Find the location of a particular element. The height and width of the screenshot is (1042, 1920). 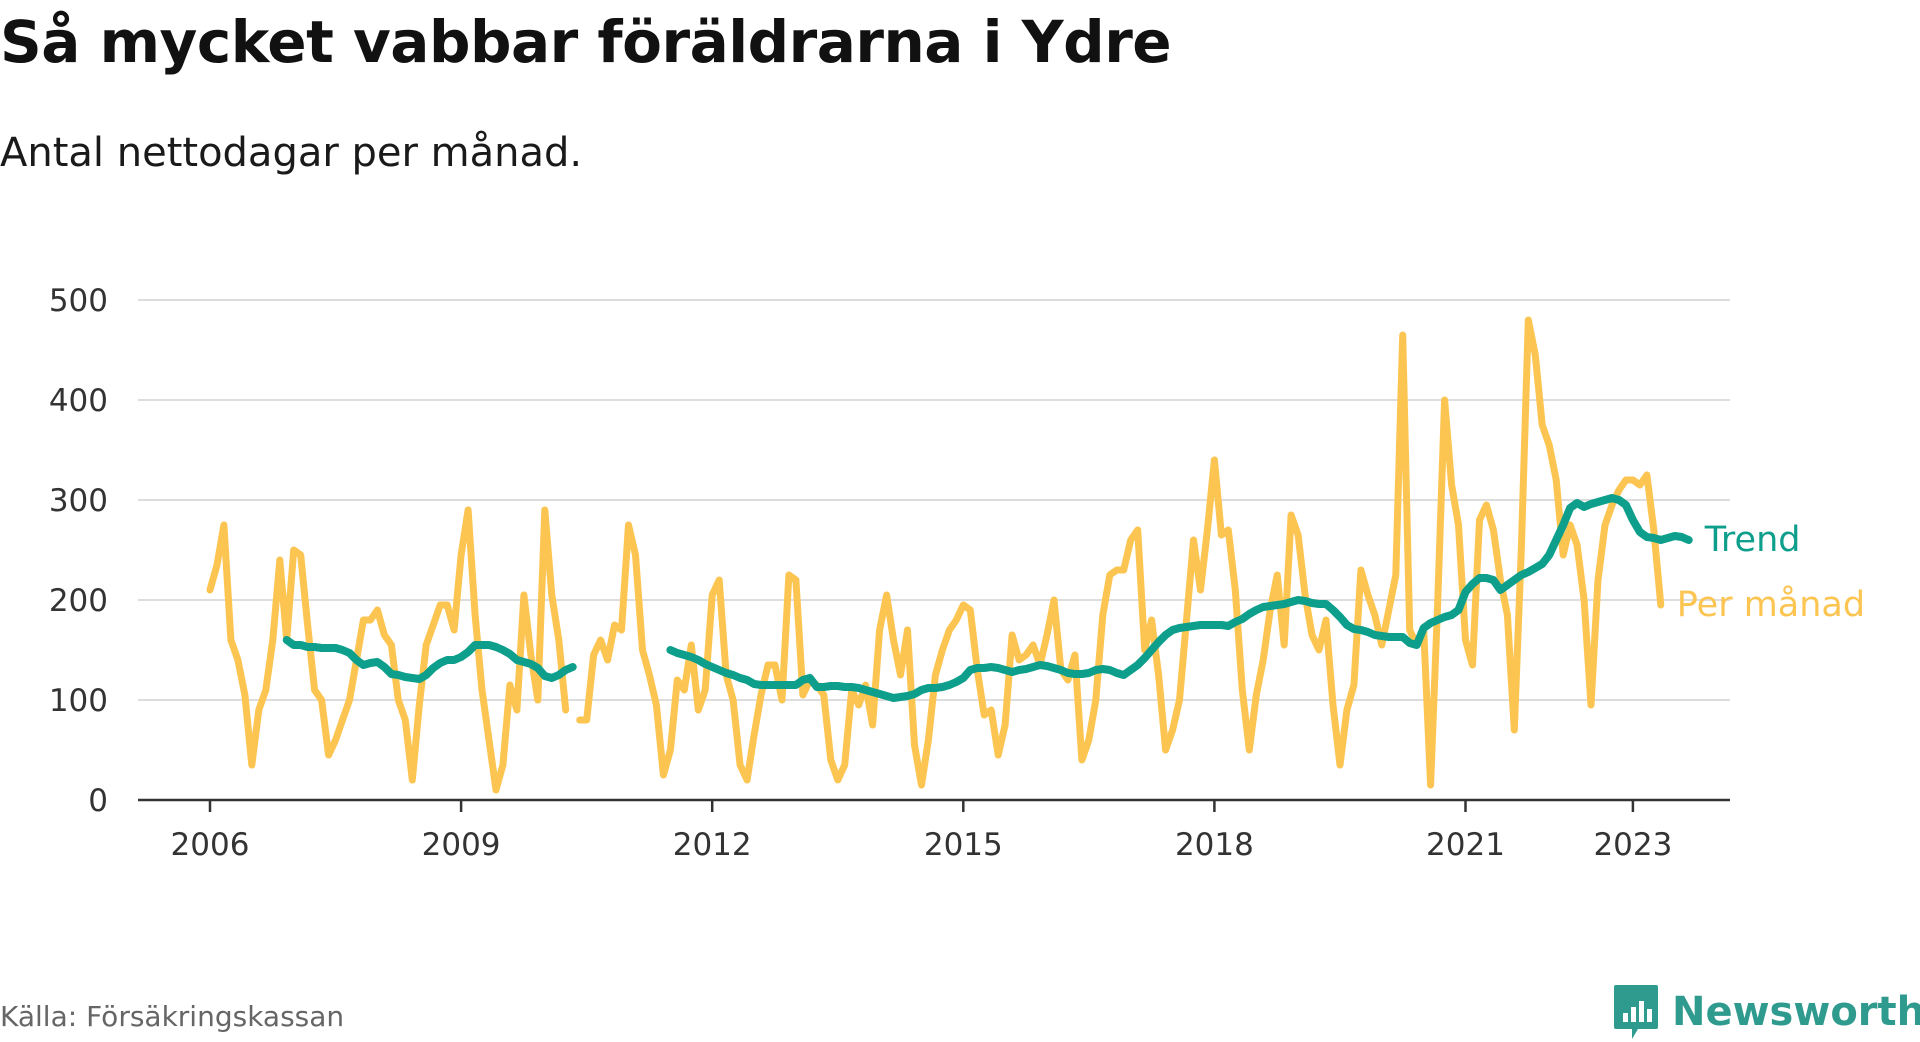

brand-name: Newsworthy is located at coordinates (1796, 1012).